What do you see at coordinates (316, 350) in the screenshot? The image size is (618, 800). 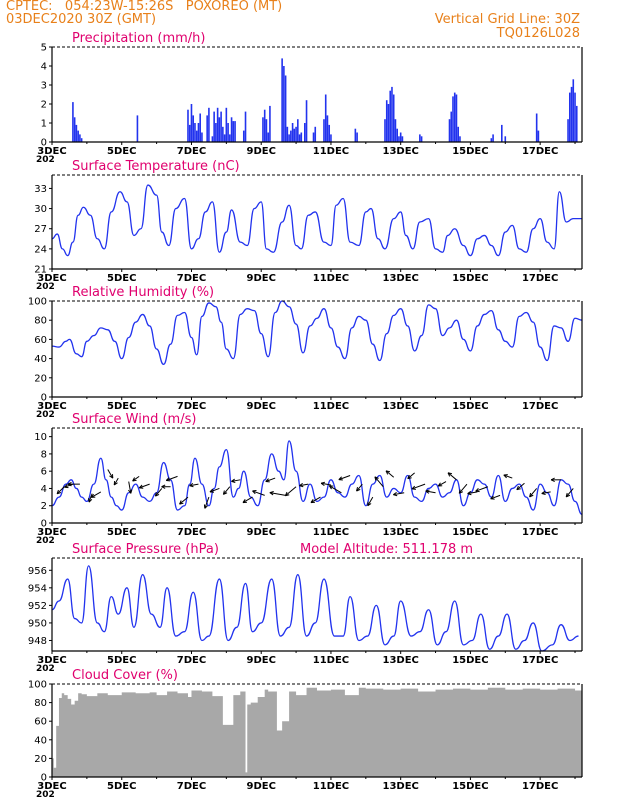 I see `rh-panel` at bounding box center [316, 350].